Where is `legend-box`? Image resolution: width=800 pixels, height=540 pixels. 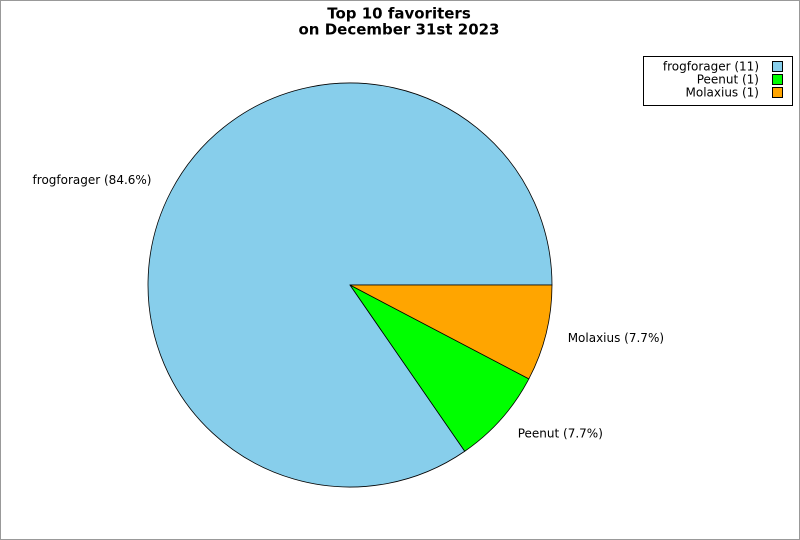 legend-box is located at coordinates (718, 81).